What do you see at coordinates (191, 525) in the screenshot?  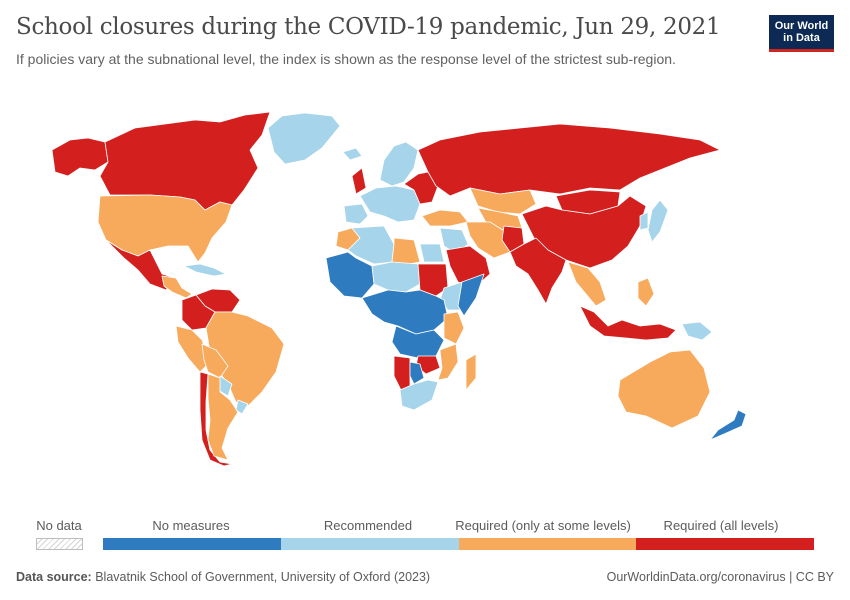 I see `legend-label-no-measures: No measures` at bounding box center [191, 525].